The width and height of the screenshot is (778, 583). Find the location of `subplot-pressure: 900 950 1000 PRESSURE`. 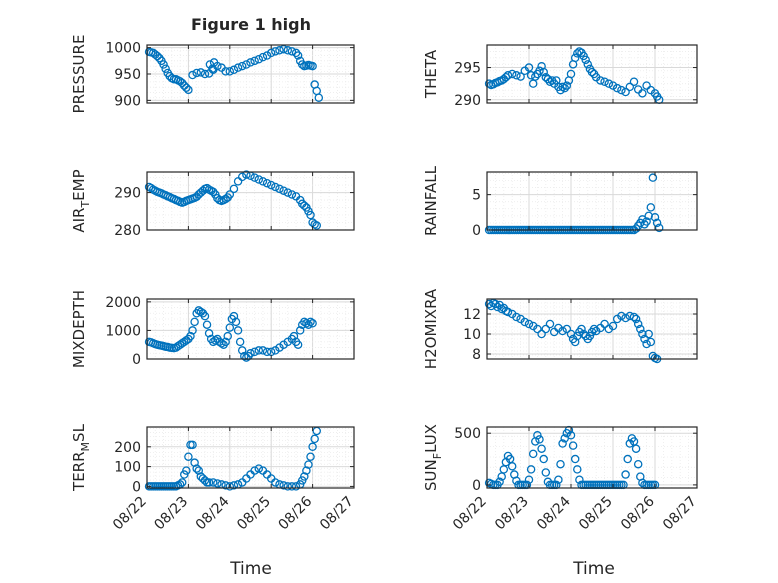

subplot-pressure: 900 950 1000 PRESSURE is located at coordinates (212, 74).